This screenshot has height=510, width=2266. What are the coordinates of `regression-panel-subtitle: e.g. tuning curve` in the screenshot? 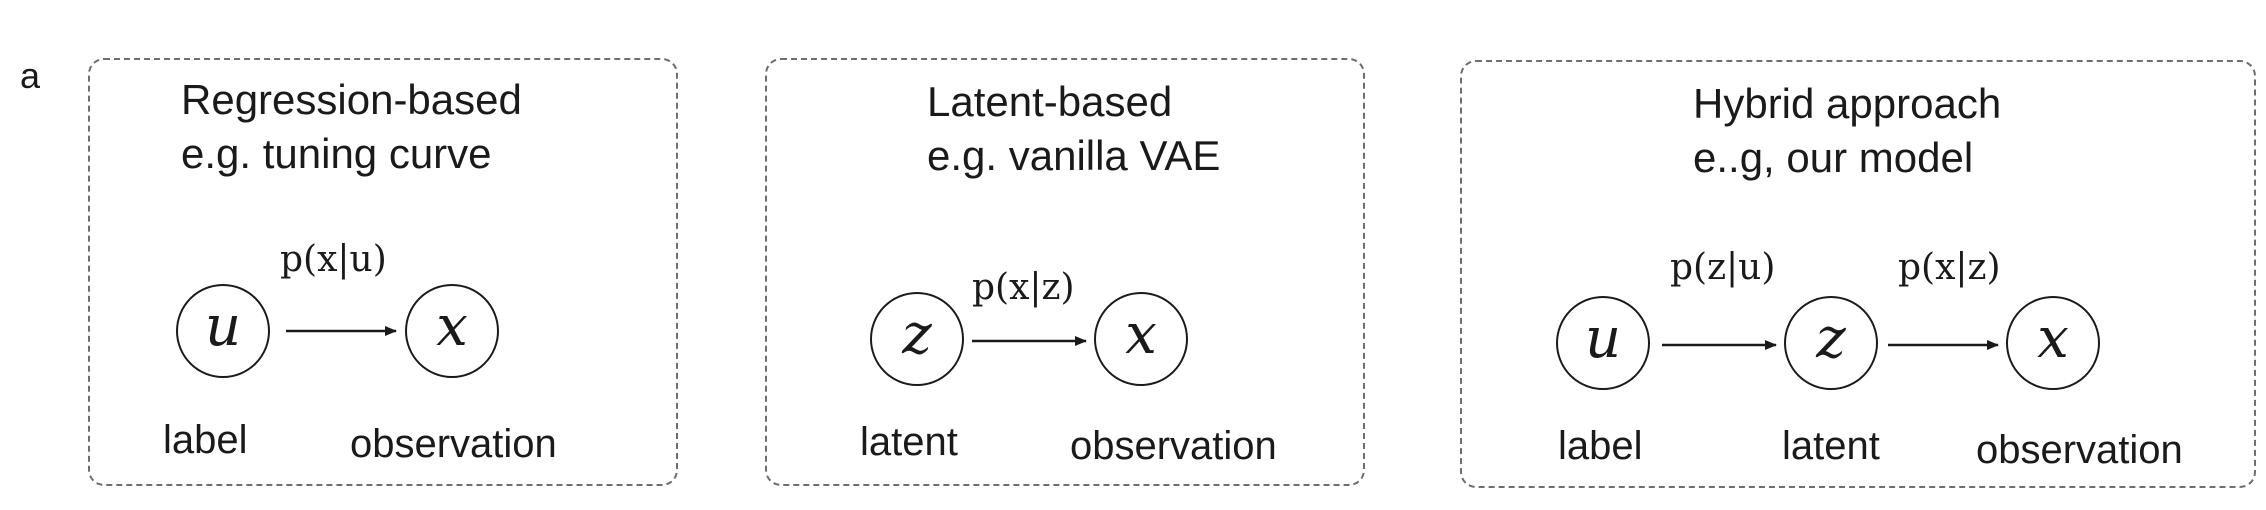 It's located at (336, 153).